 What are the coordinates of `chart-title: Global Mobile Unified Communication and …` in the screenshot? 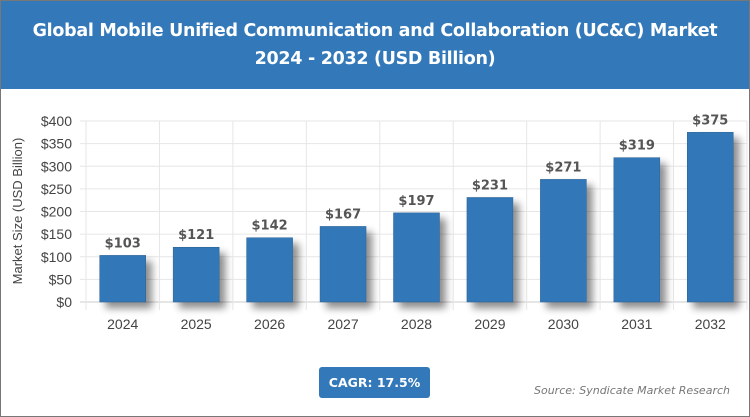 It's located at (375, 31).